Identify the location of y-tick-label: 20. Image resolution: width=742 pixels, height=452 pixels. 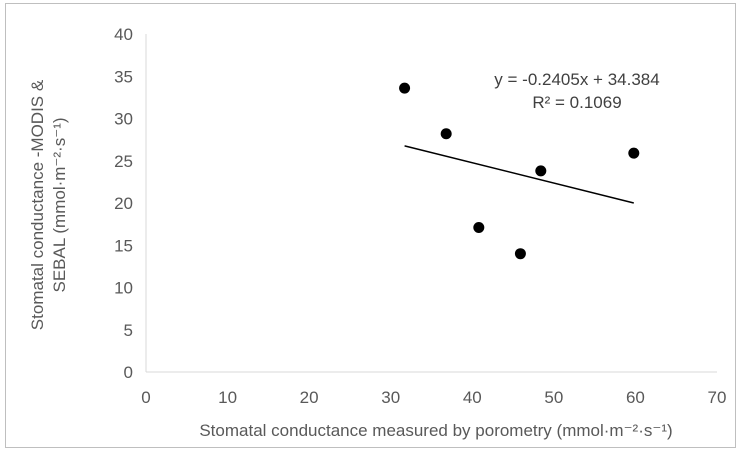
(123, 203).